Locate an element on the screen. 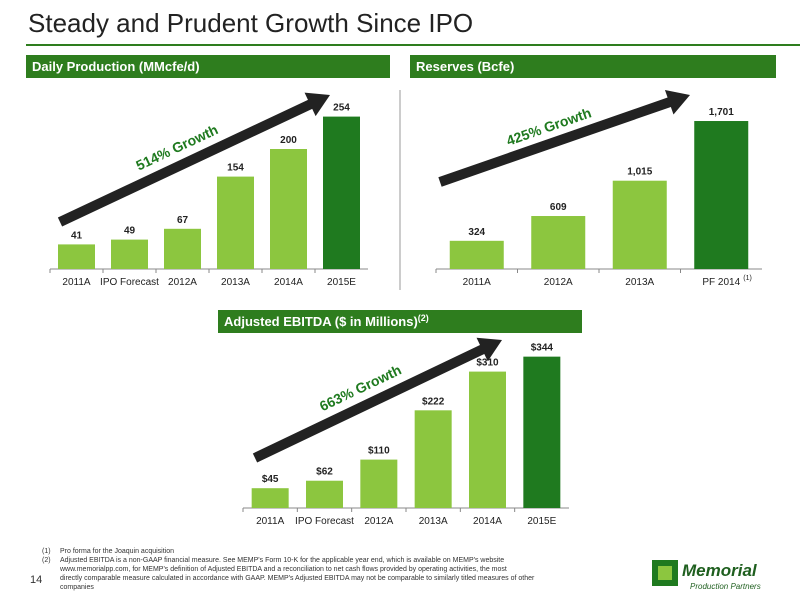  value-label: $62 is located at coordinates (324, 472).